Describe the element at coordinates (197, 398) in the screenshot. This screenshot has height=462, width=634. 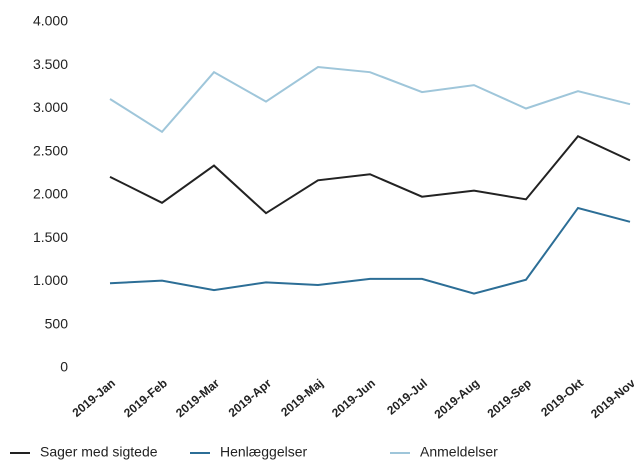
I see `x-tick-label: 2019-Mar` at that location.